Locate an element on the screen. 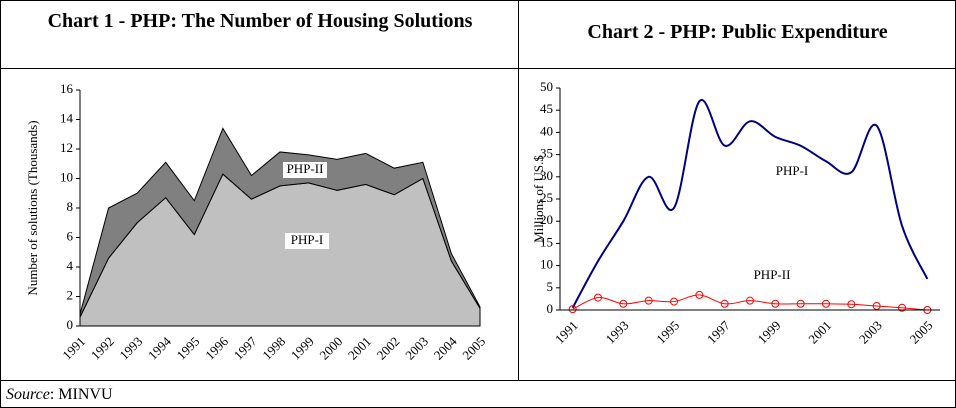  chart-title: Chart 2 - PHP: Public Expenditure is located at coordinates (737, 32).